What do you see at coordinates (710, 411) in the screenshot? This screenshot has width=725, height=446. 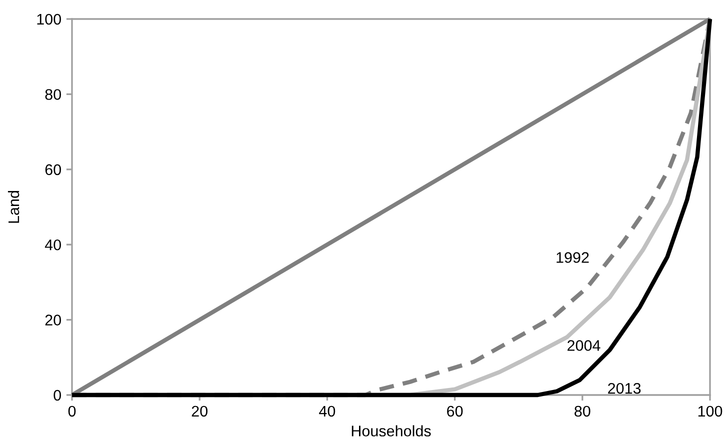 I see `x-tick-label: 100` at bounding box center [710, 411].